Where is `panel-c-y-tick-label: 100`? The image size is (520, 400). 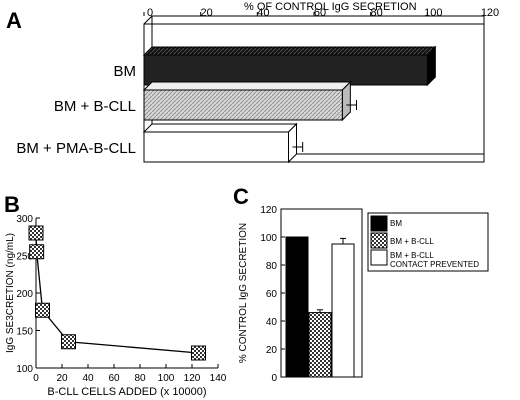 panel-c-y-tick-label: 100 is located at coordinates (268, 238).